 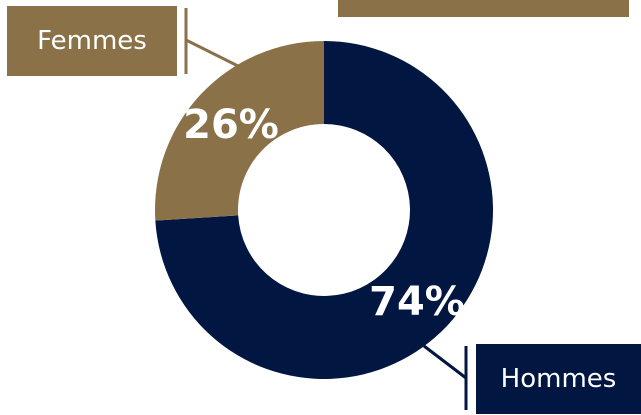 I want to click on legend-femmes: Femmes, so click(x=92, y=41).